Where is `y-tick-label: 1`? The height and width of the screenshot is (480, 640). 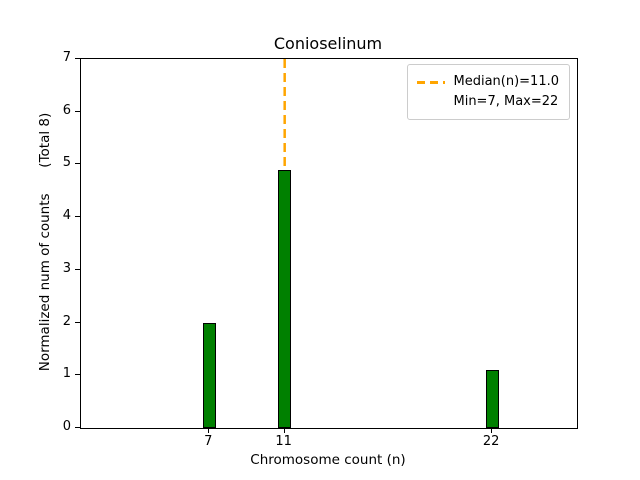 y-tick-label: 1 is located at coordinates (66, 374).